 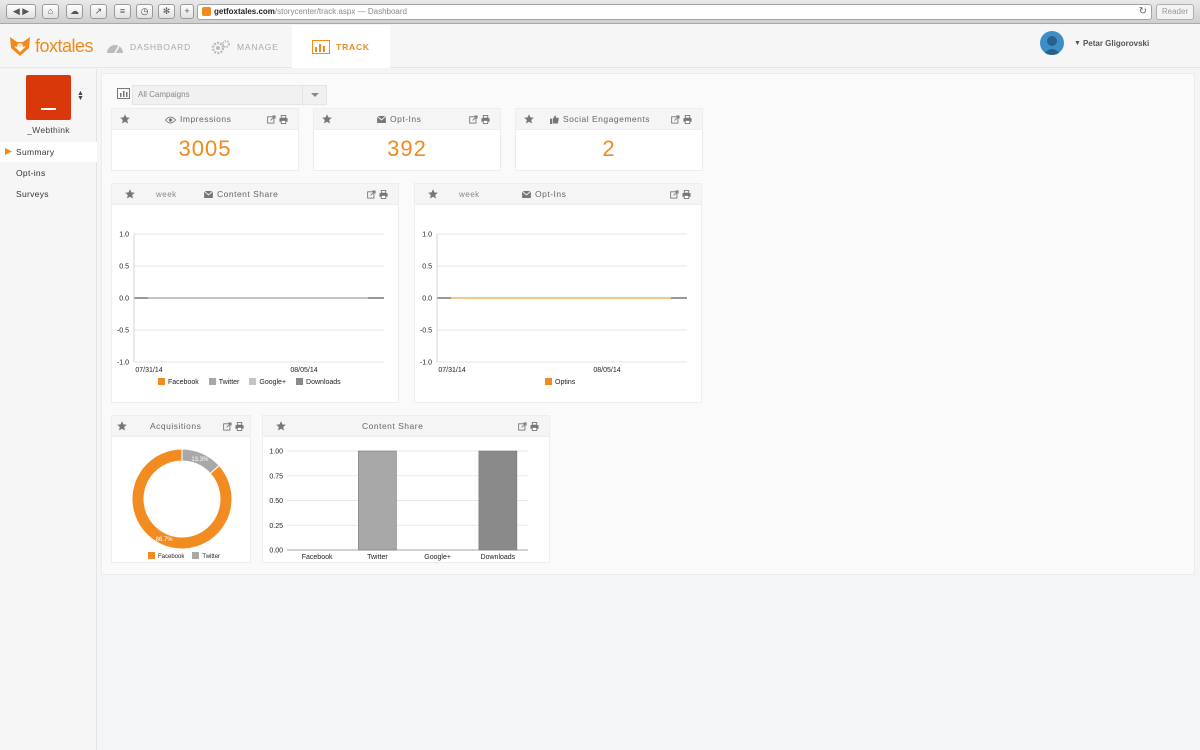 I want to click on y-tick-label: -0.5, so click(x=123, y=331).